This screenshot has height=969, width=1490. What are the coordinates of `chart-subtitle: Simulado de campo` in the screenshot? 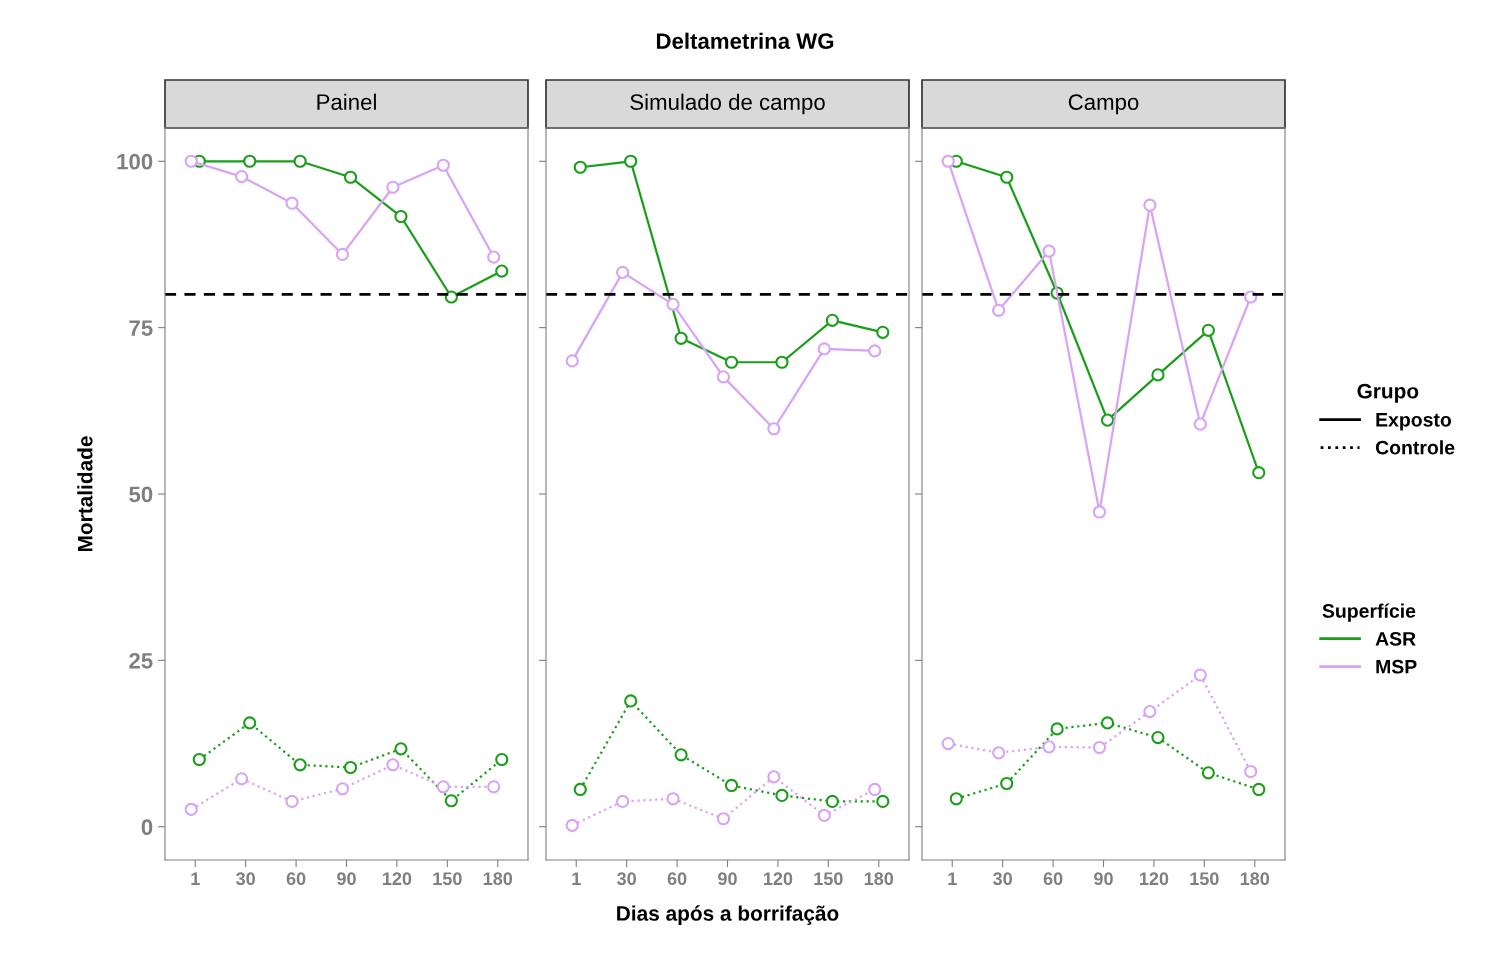 It's located at (727, 104).